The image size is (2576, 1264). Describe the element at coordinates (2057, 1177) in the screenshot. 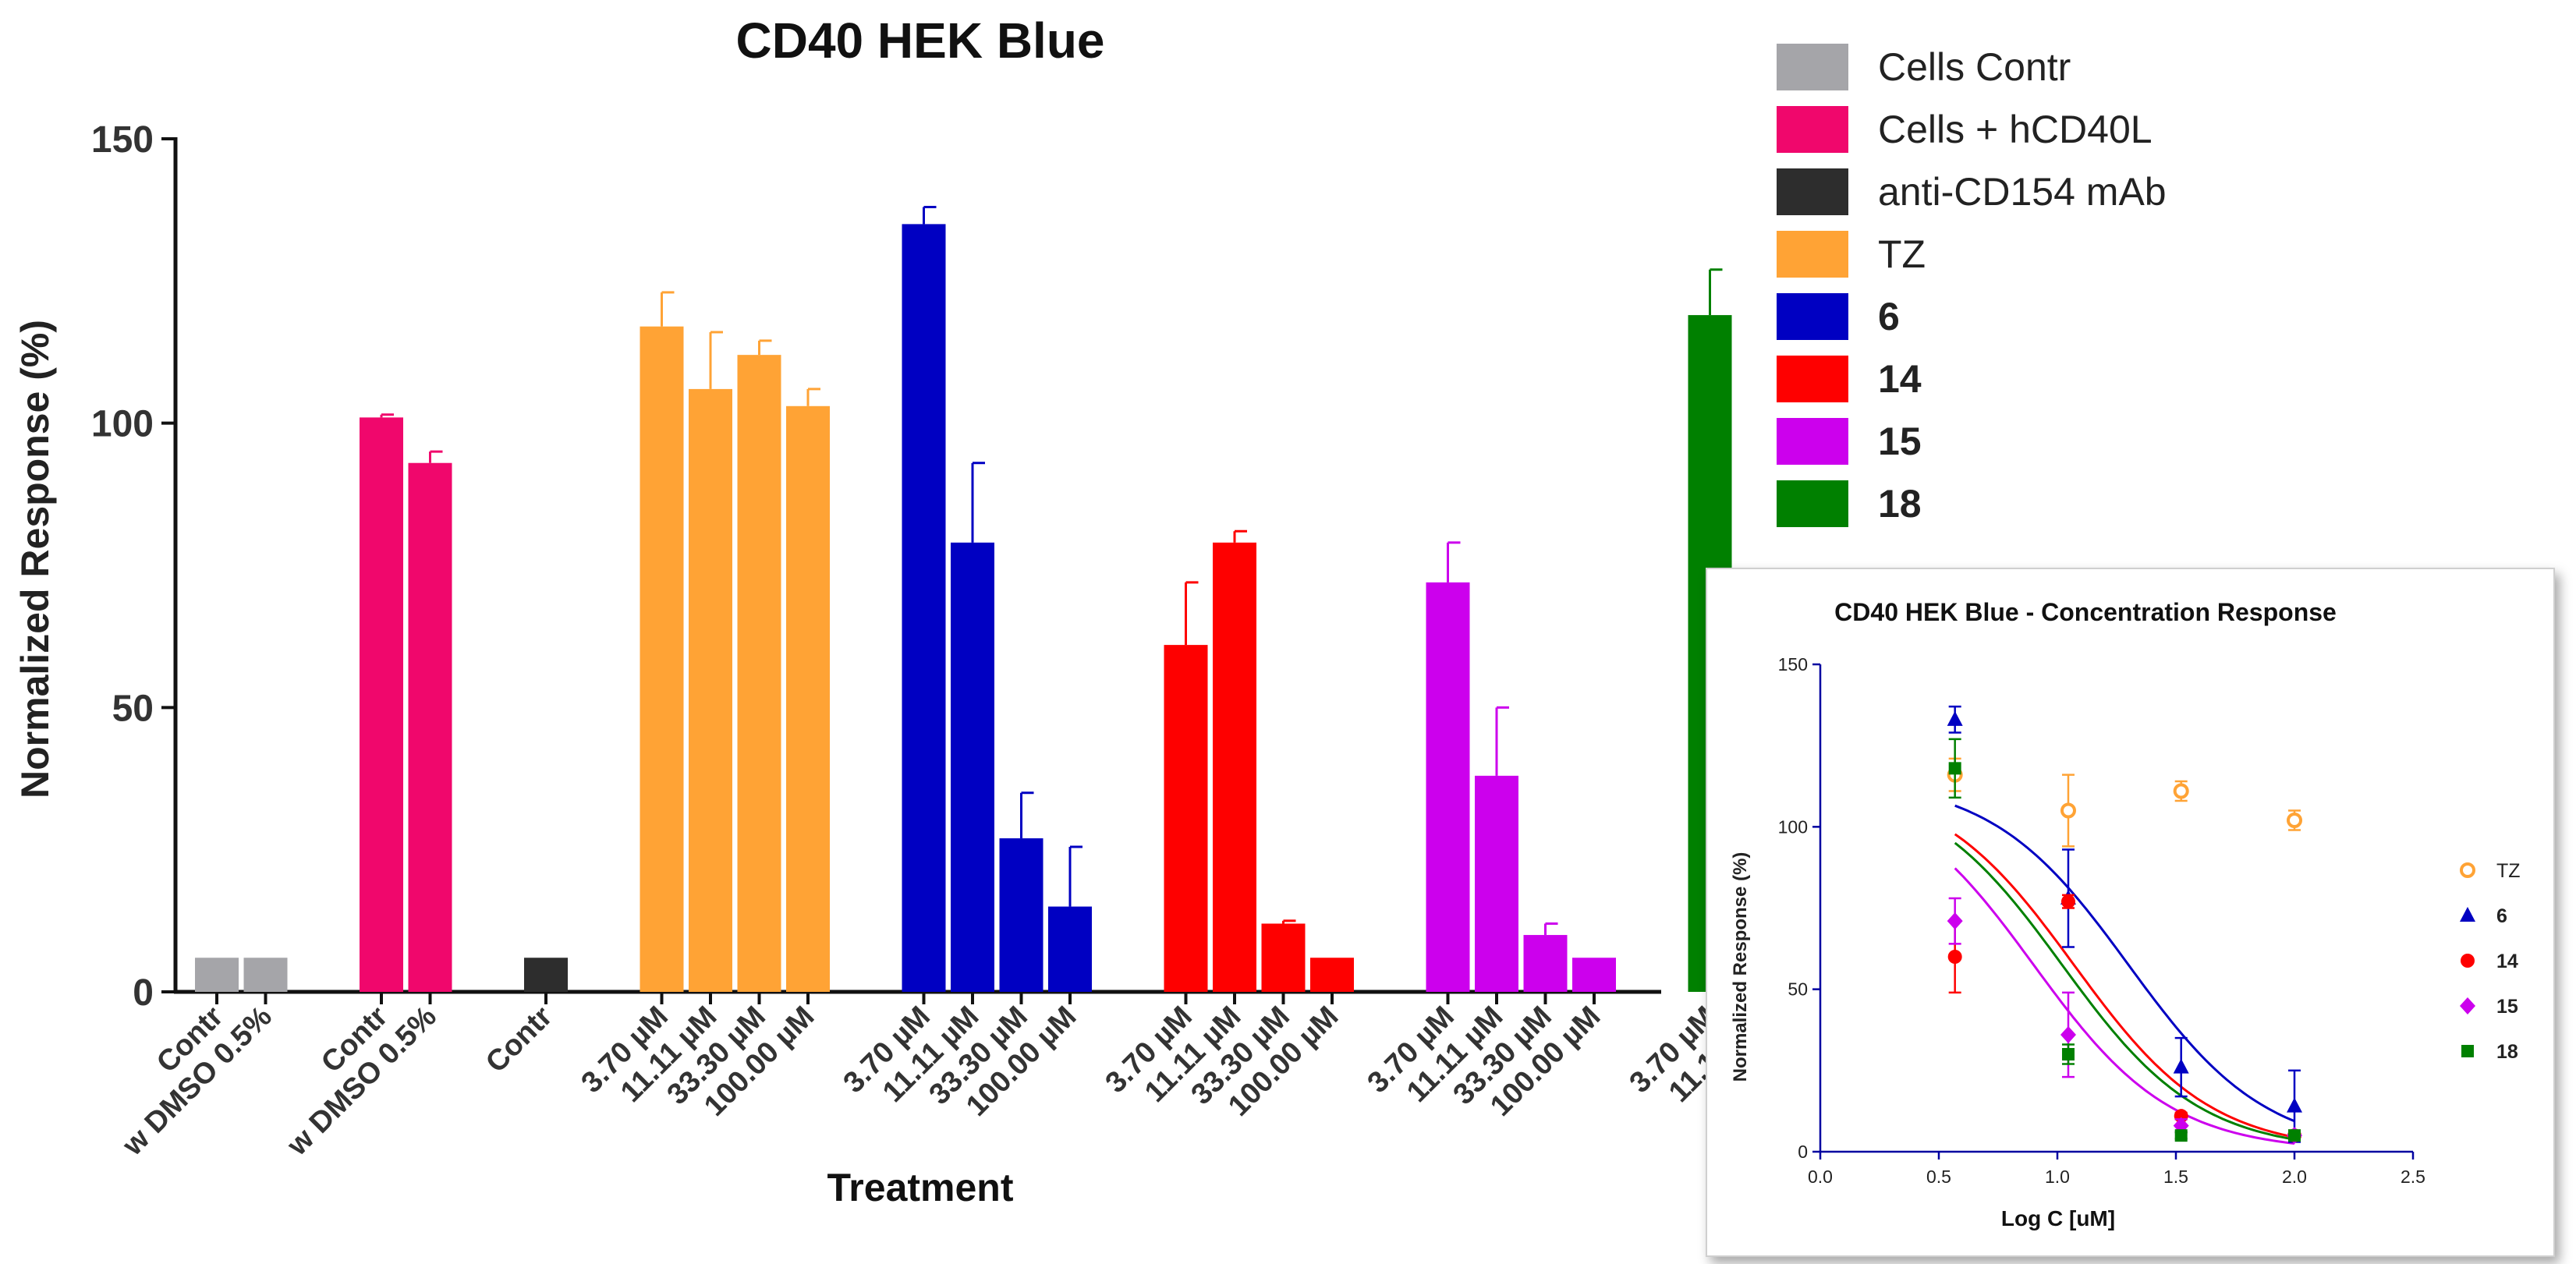

I see `inset-x-tick-label: 1.0` at that location.